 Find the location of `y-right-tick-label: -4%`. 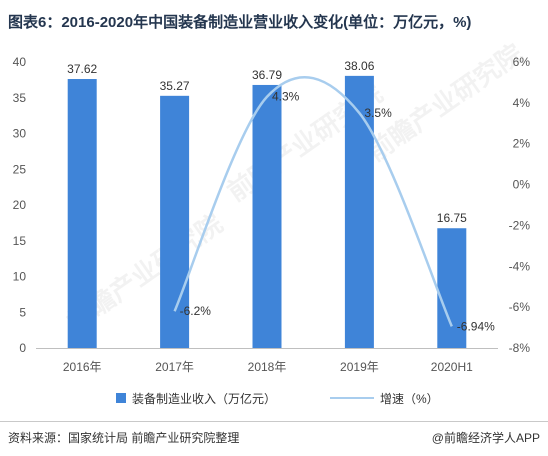

y-right-tick-label: -4% is located at coordinates (520, 266).